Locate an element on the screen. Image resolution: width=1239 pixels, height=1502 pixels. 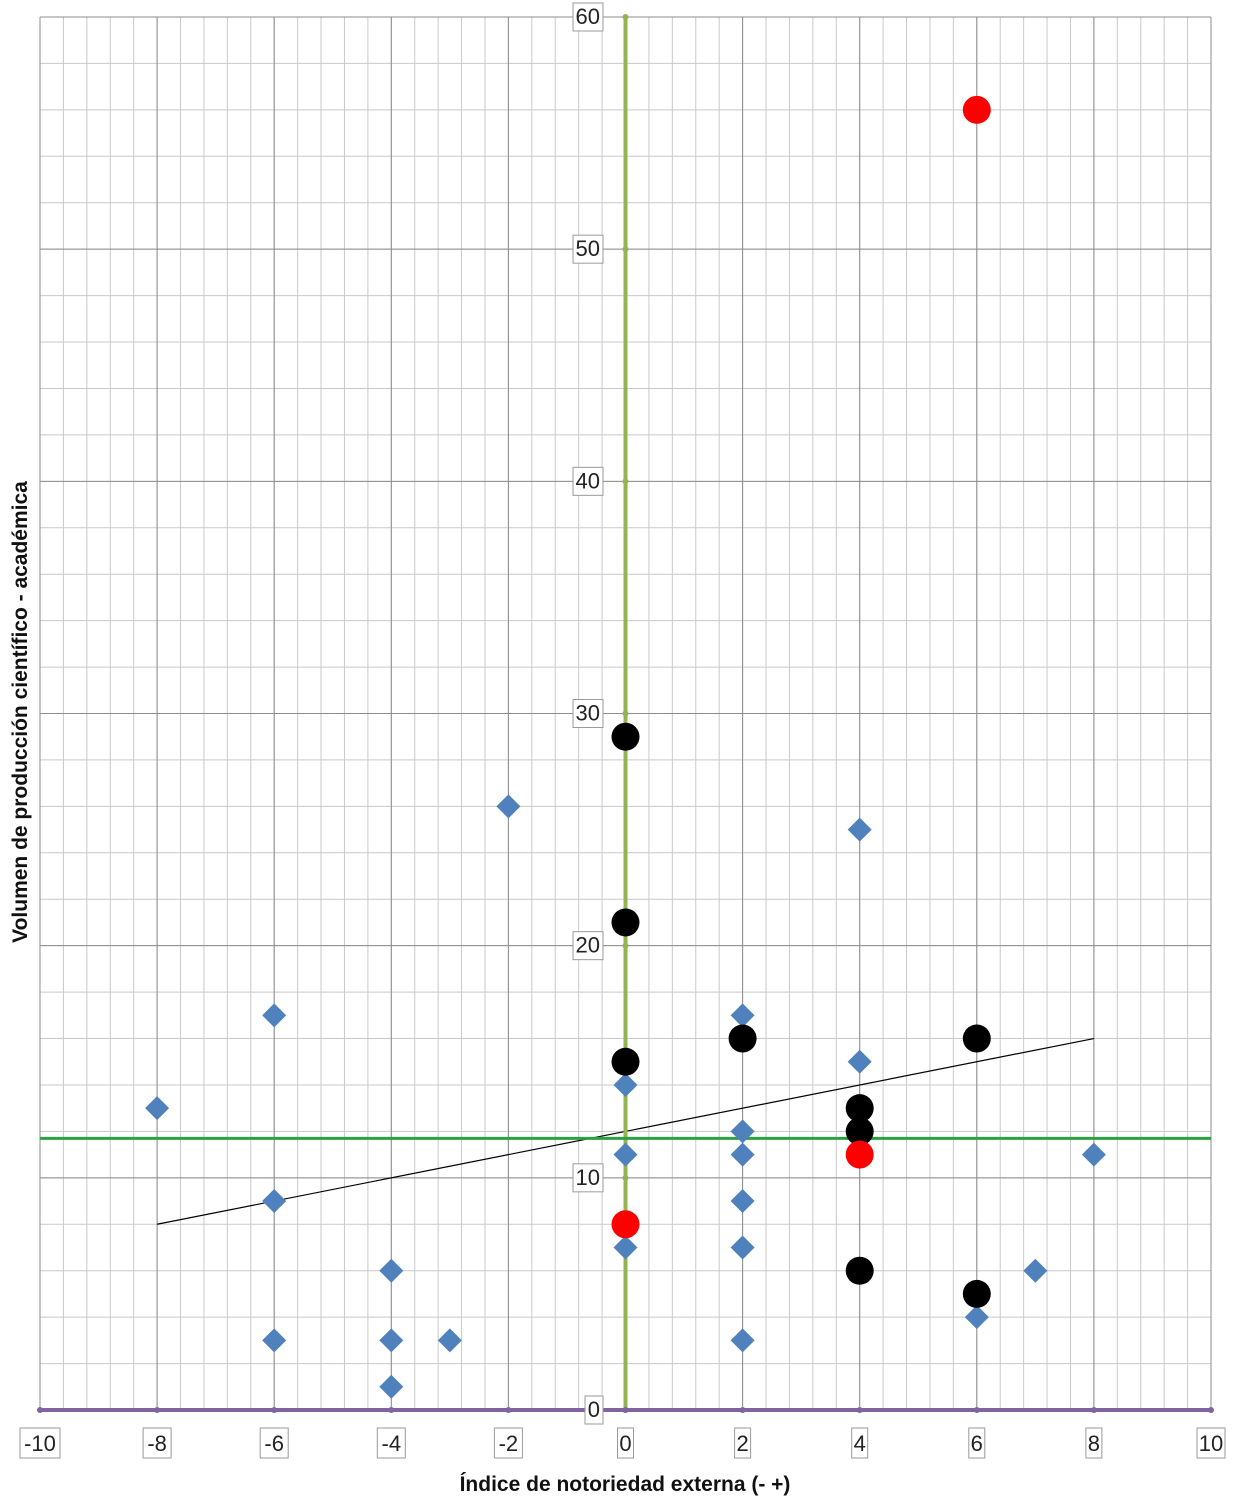
y-tick-label: 0 is located at coordinates (594, 1409).